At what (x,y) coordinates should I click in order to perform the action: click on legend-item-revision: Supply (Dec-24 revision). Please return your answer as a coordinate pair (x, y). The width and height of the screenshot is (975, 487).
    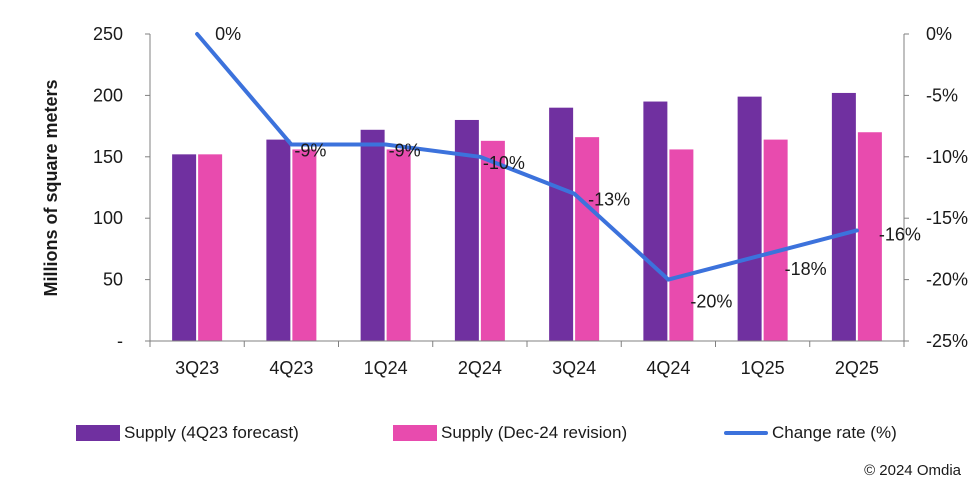
    Looking at the image, I should click on (510, 433).